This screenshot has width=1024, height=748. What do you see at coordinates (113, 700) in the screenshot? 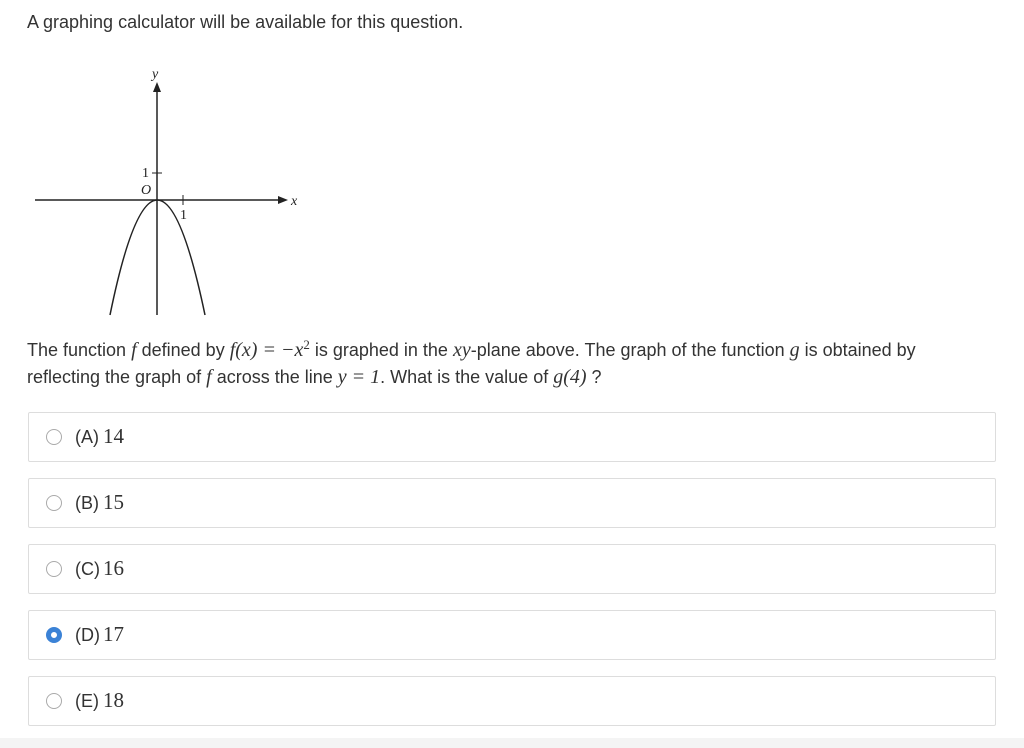
I see `option-value: 18` at bounding box center [113, 700].